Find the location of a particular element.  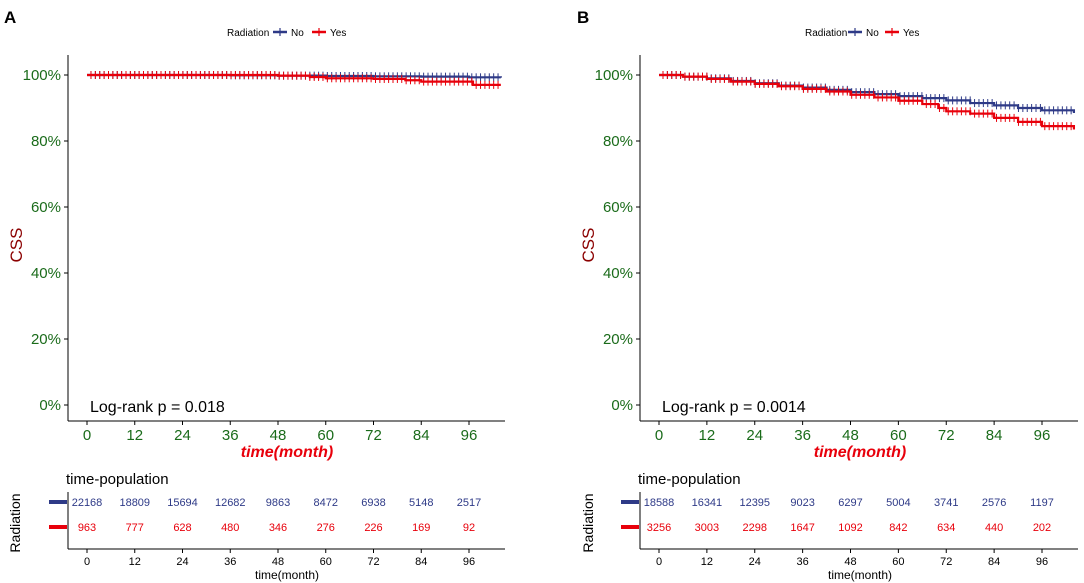

x-tick-label-a: 36 is located at coordinates (230, 435).